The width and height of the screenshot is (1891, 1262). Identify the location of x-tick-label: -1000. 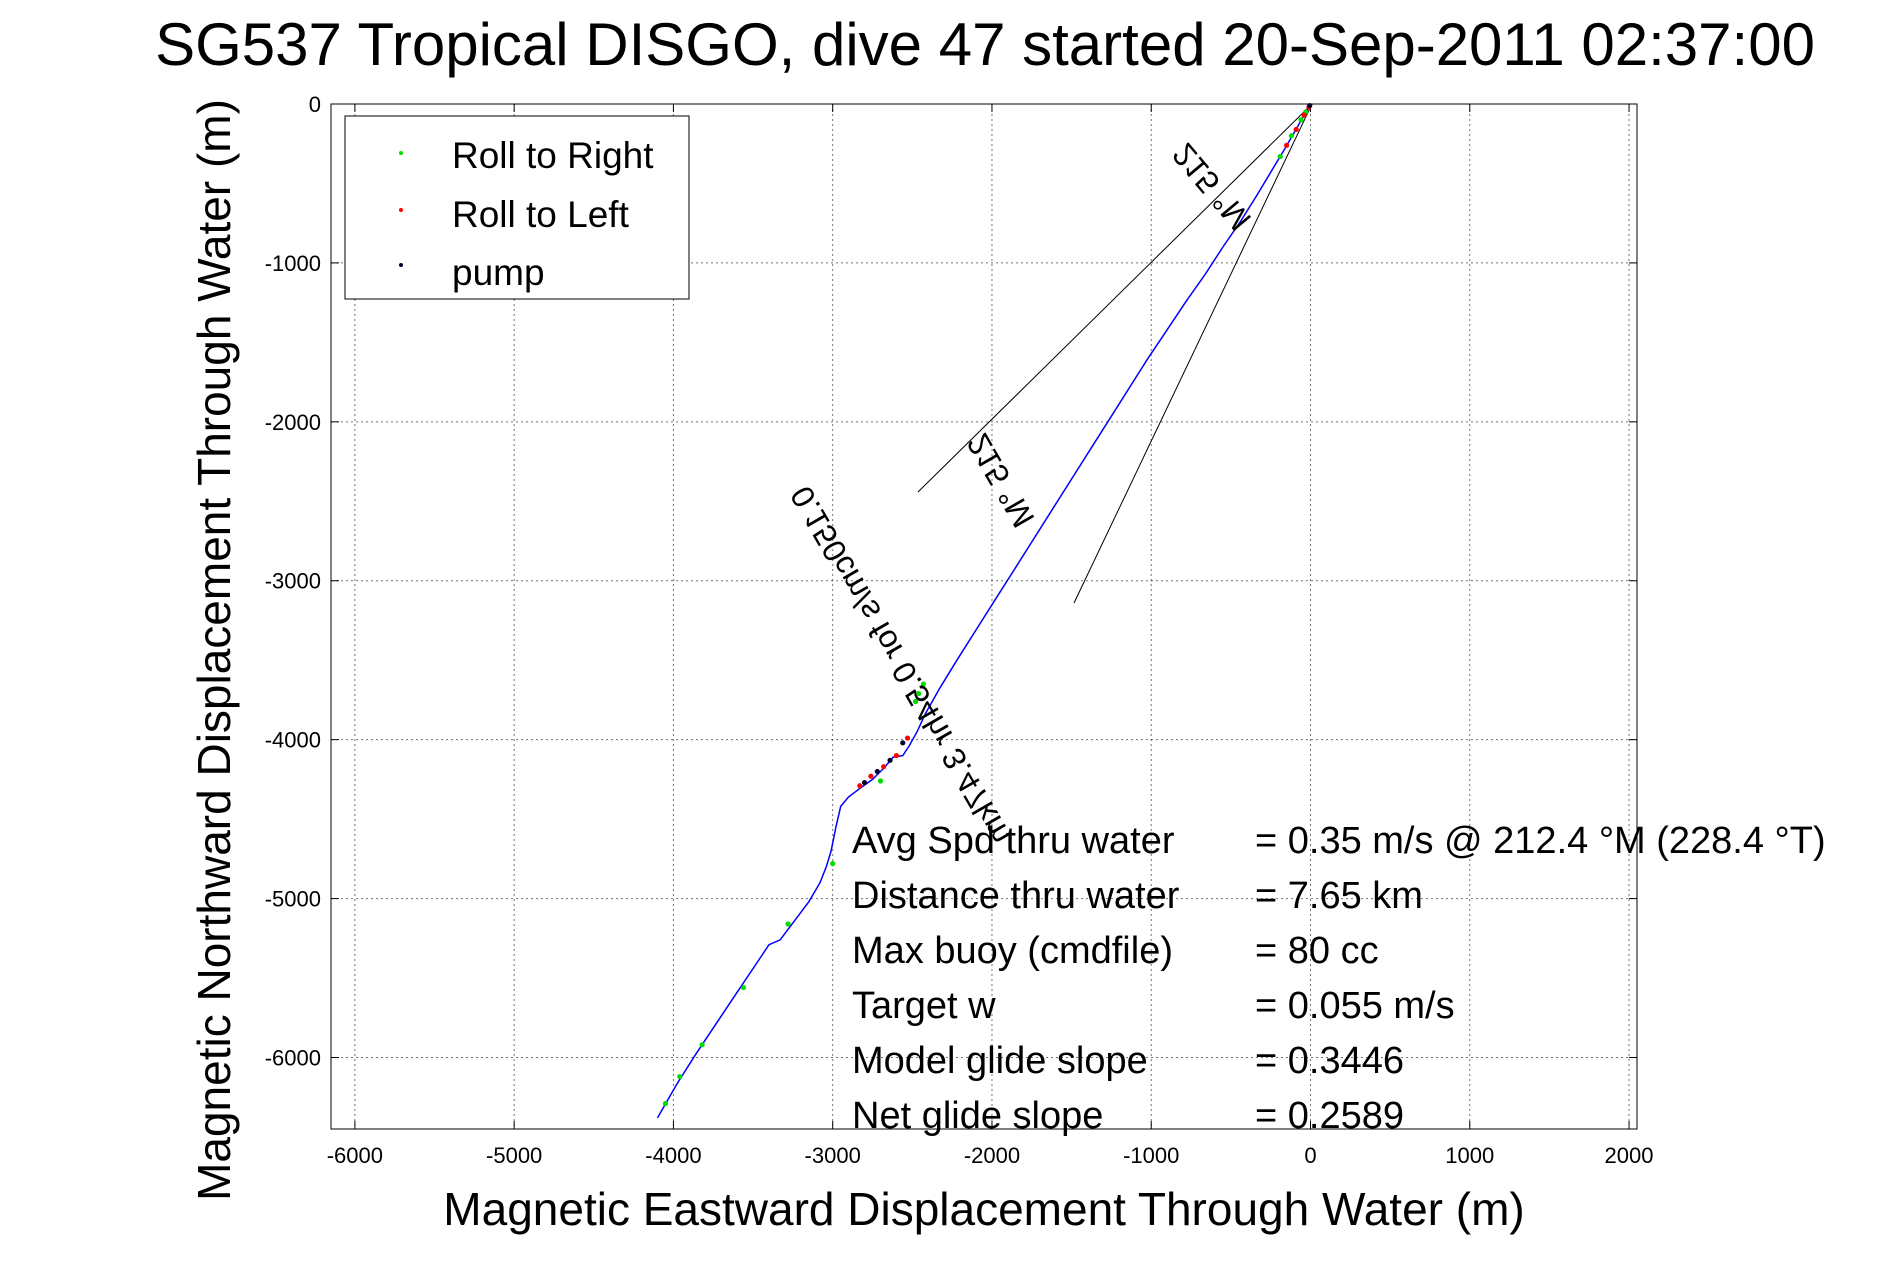
(1151, 1155).